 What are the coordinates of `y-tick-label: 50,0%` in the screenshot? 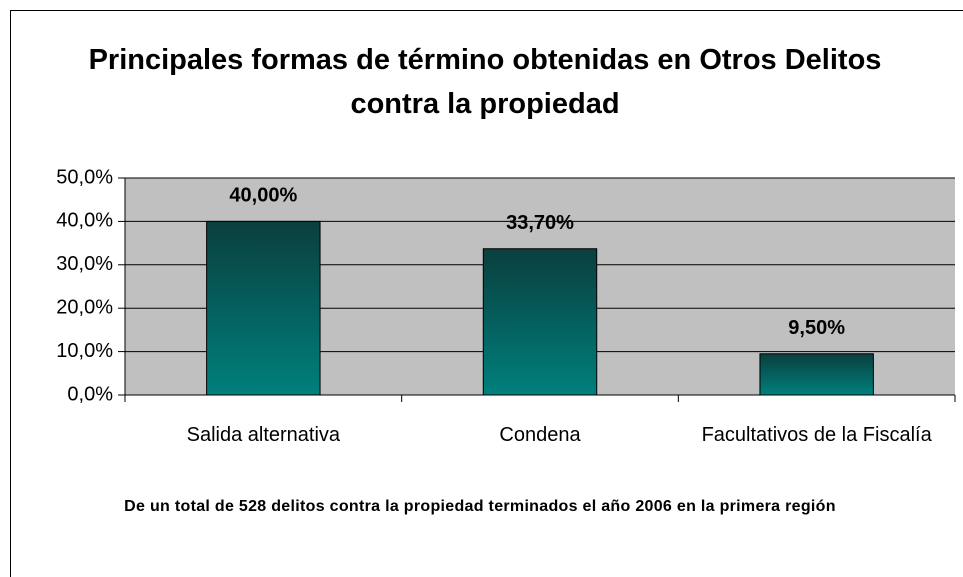 It's located at (84, 177).